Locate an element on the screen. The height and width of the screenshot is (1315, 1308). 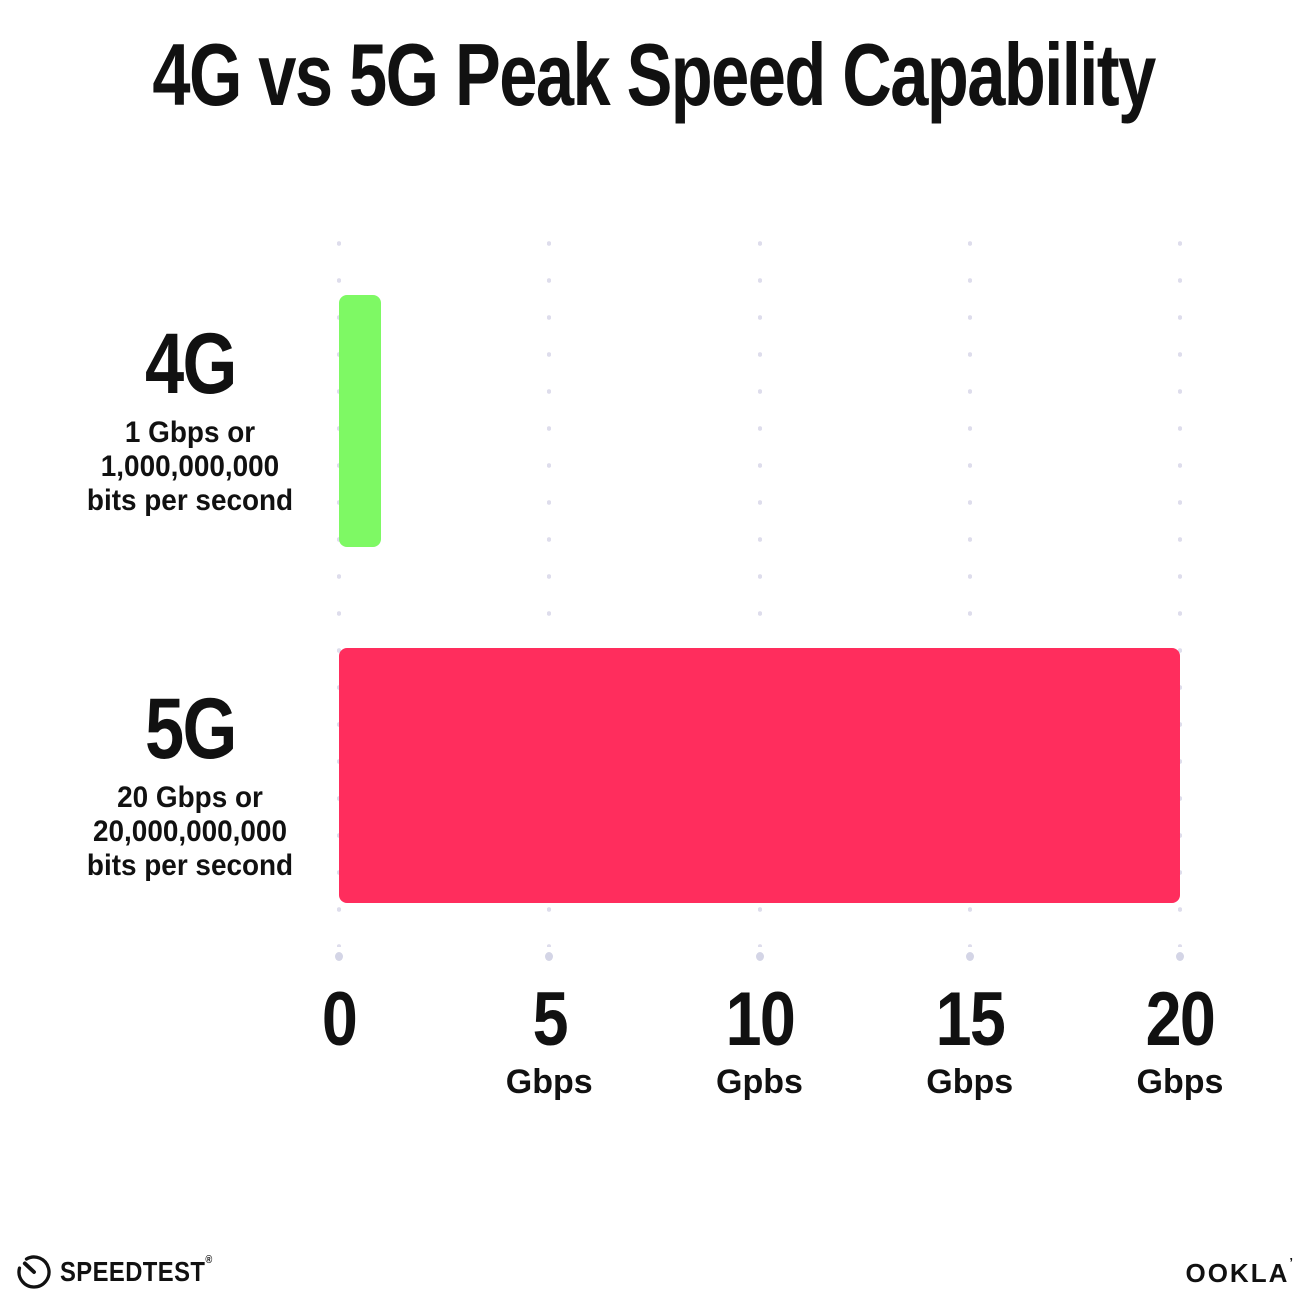
row-label-4g-desc-line3: bits per second is located at coordinates (190, 500).